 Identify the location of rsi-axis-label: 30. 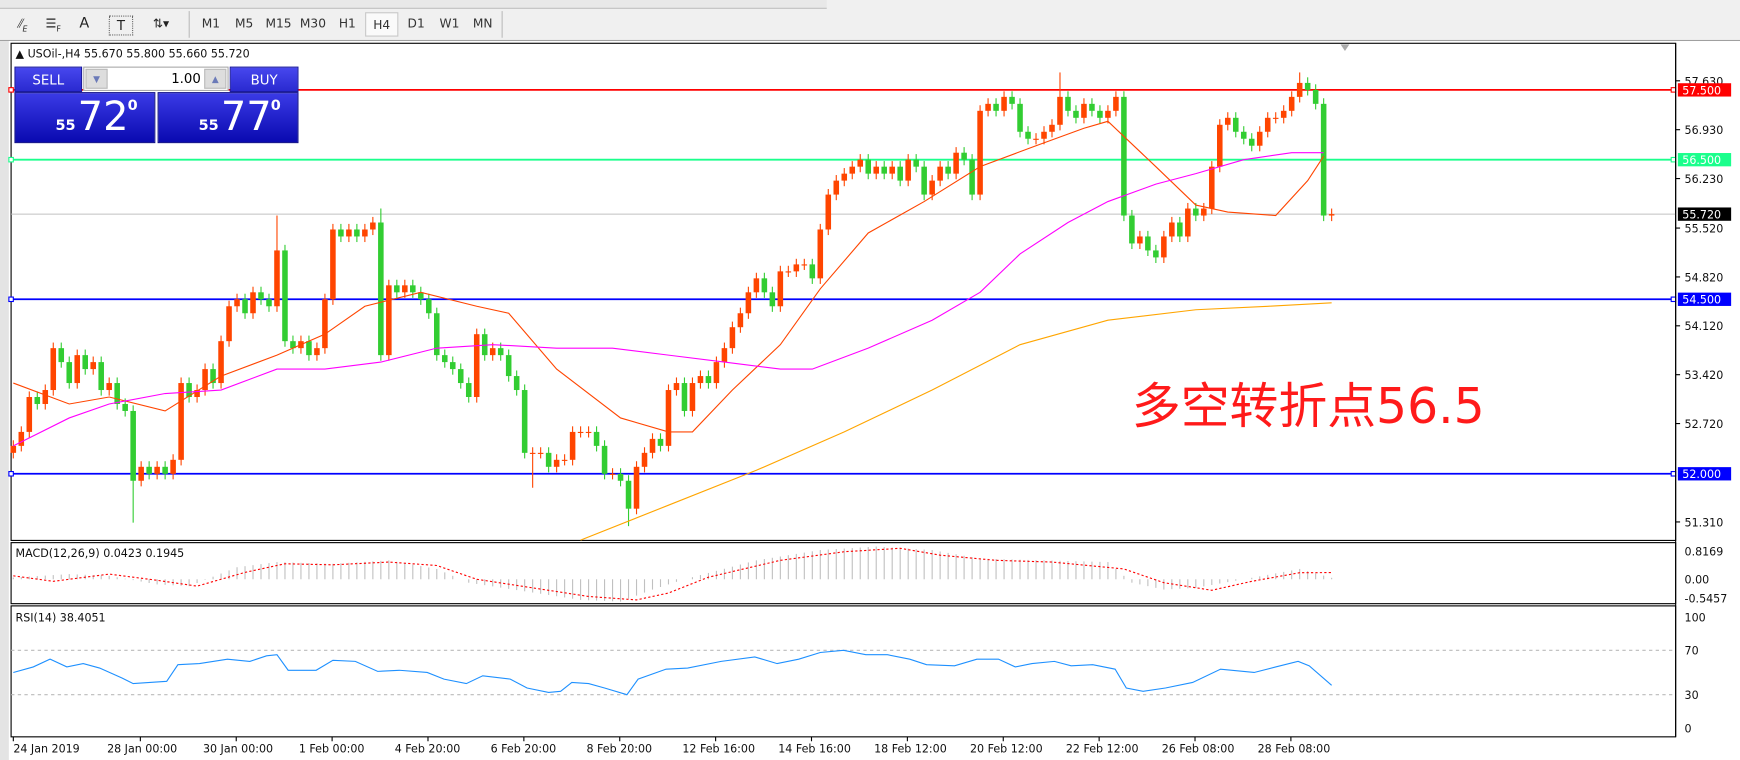
(1692, 695).